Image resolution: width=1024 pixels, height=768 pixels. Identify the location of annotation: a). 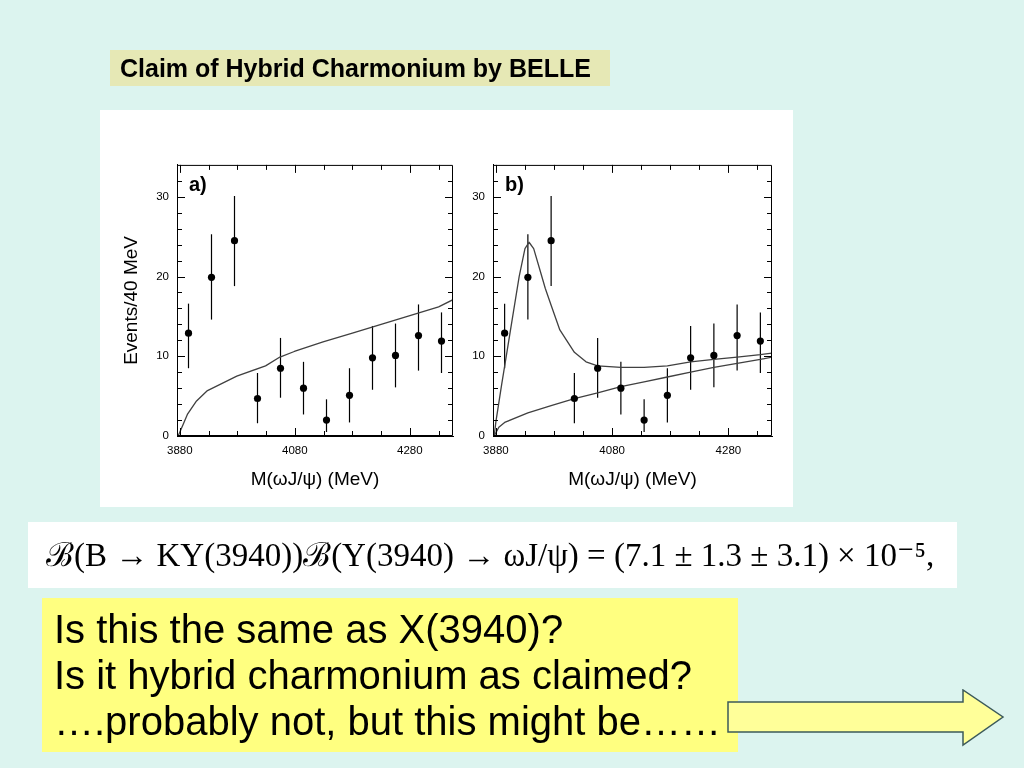
(198, 183).